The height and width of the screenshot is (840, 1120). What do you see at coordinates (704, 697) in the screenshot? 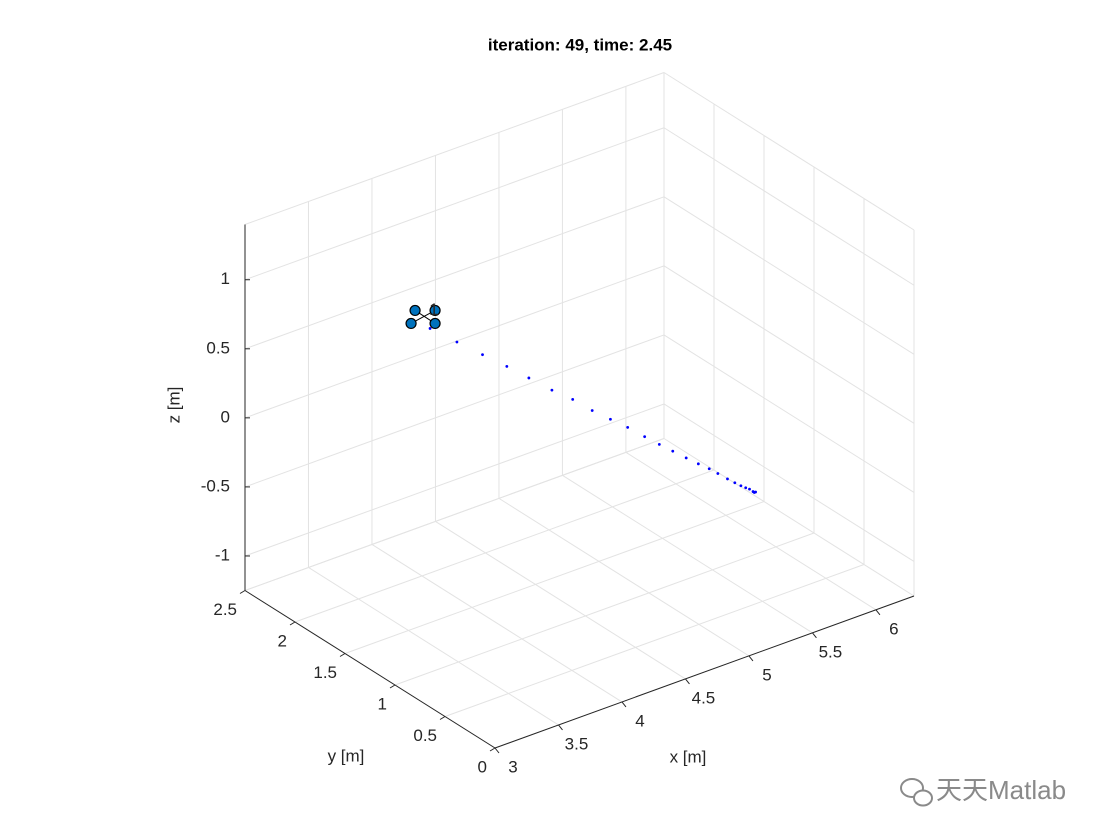
I see `x-tick-label: 4.5` at bounding box center [704, 697].